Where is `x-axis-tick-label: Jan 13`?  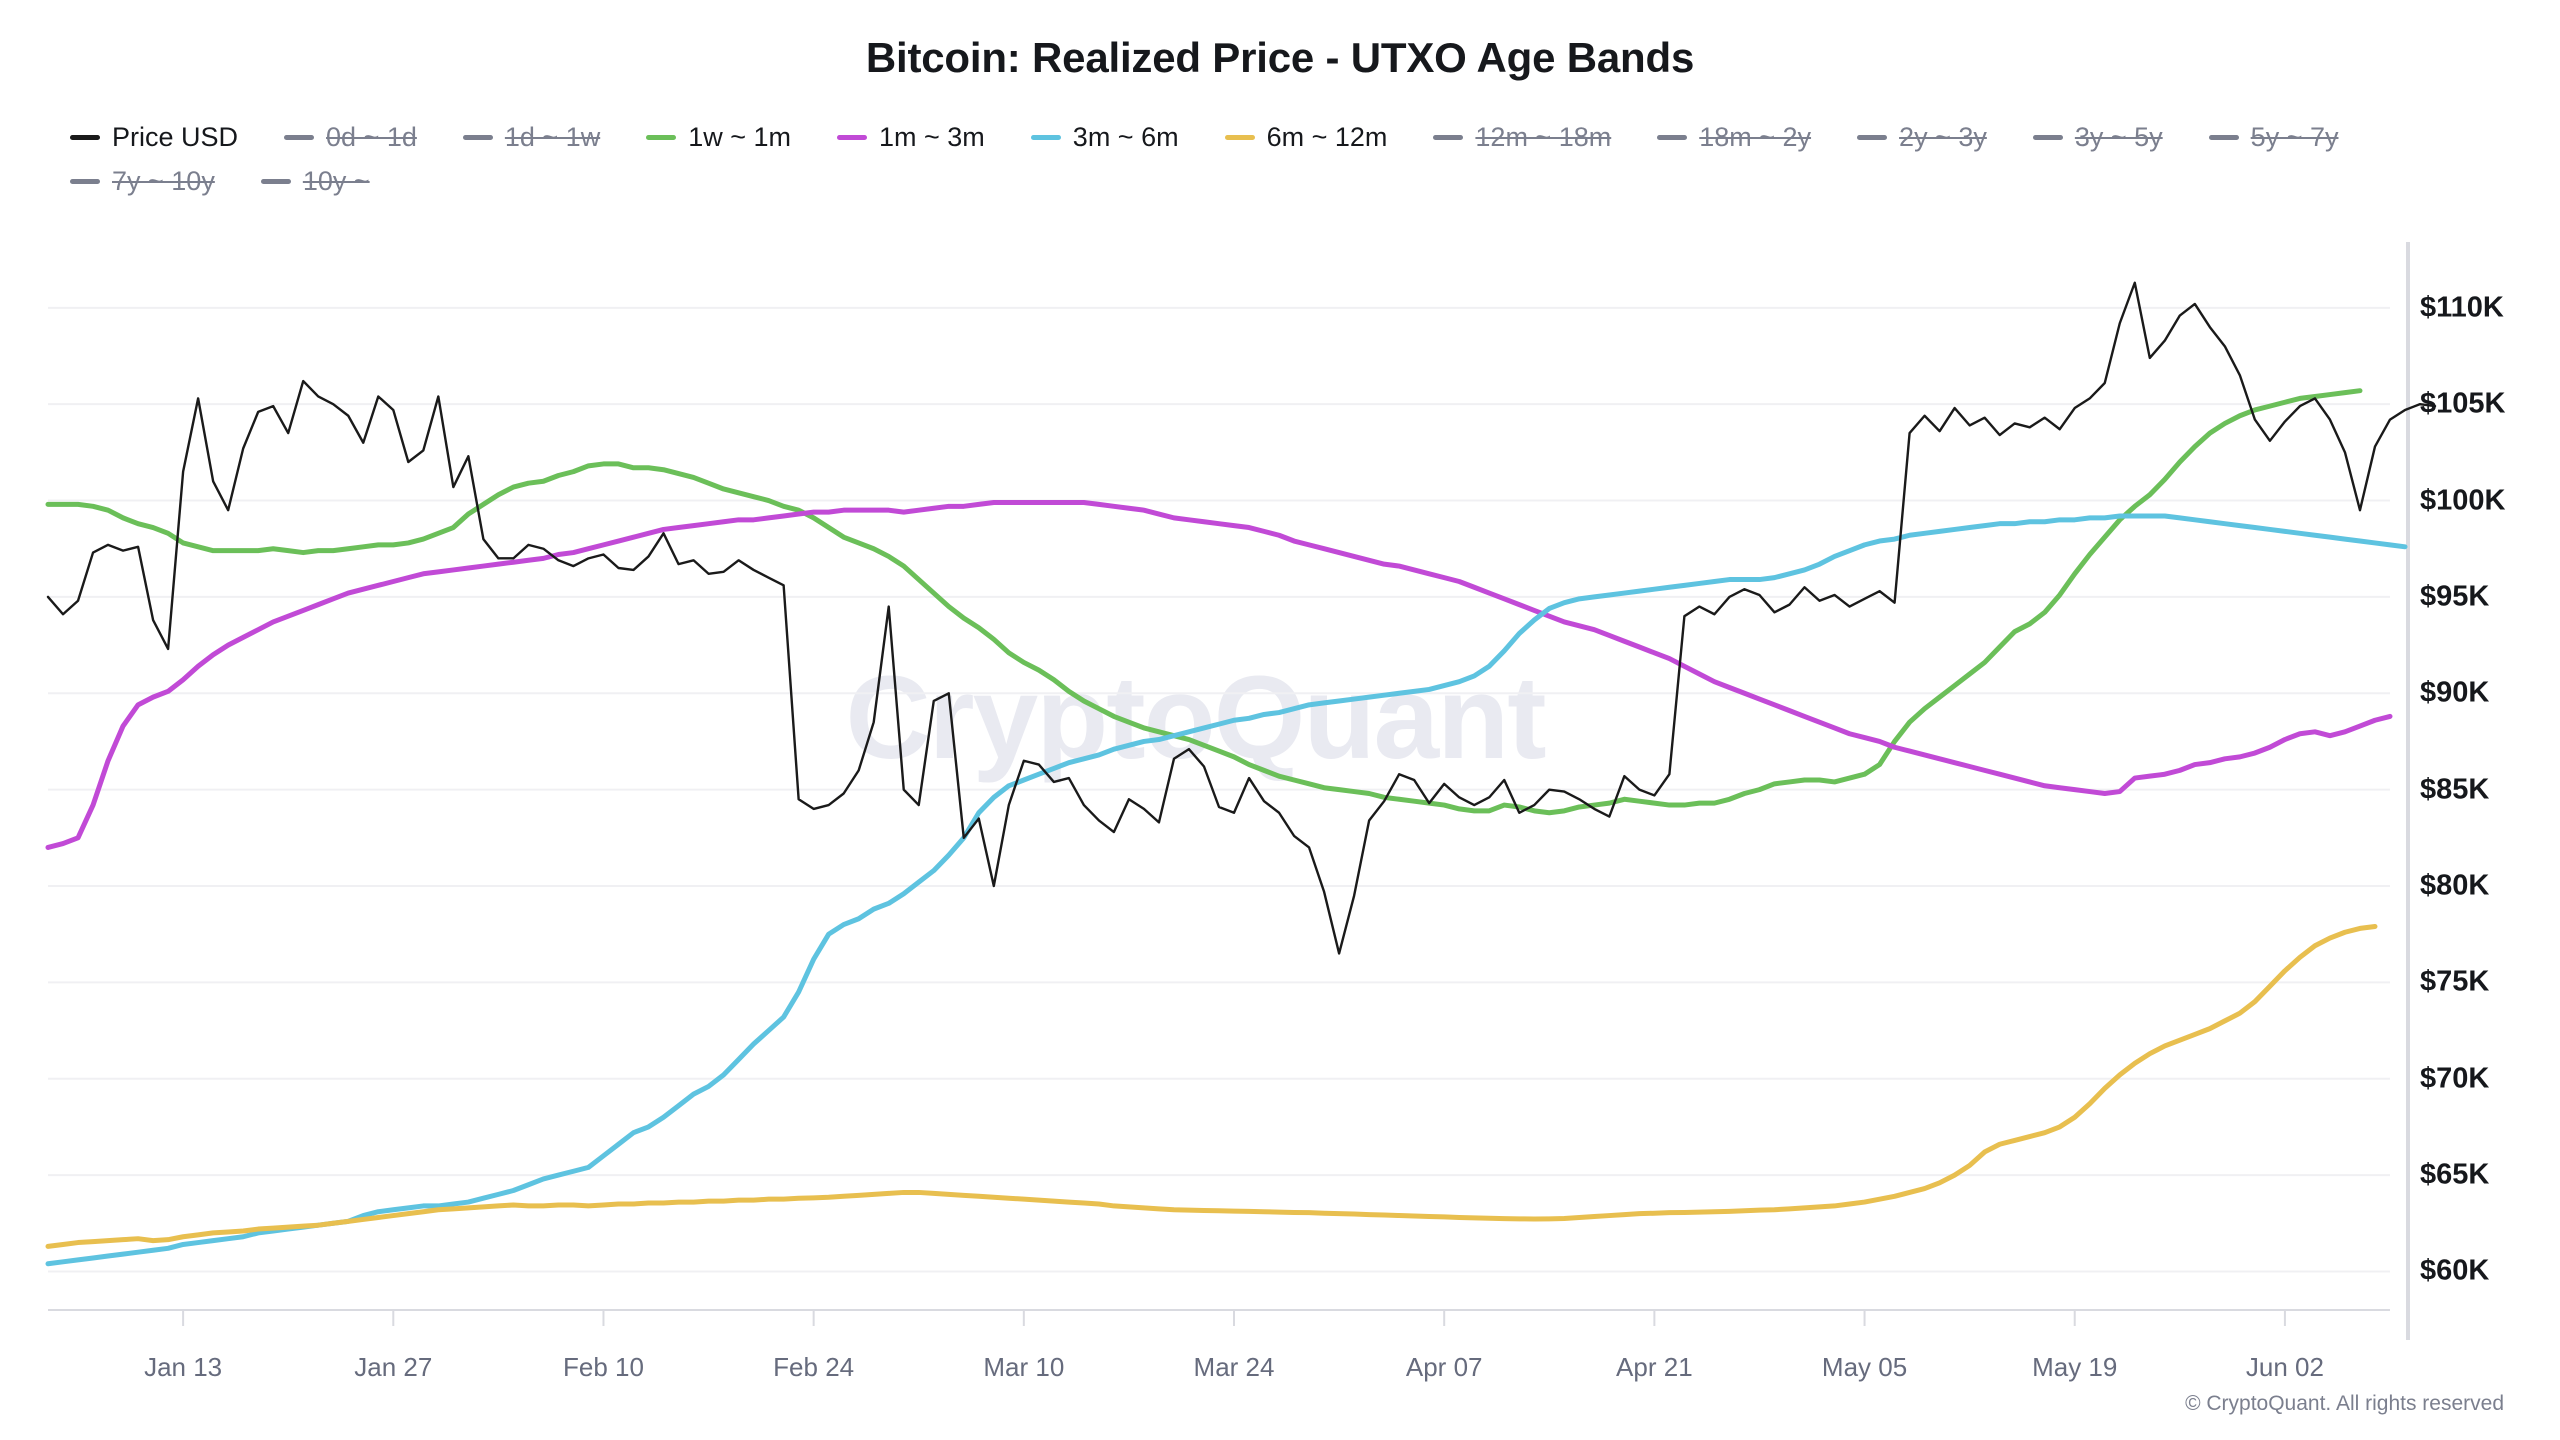 x-axis-tick-label: Jan 13 is located at coordinates (183, 1367).